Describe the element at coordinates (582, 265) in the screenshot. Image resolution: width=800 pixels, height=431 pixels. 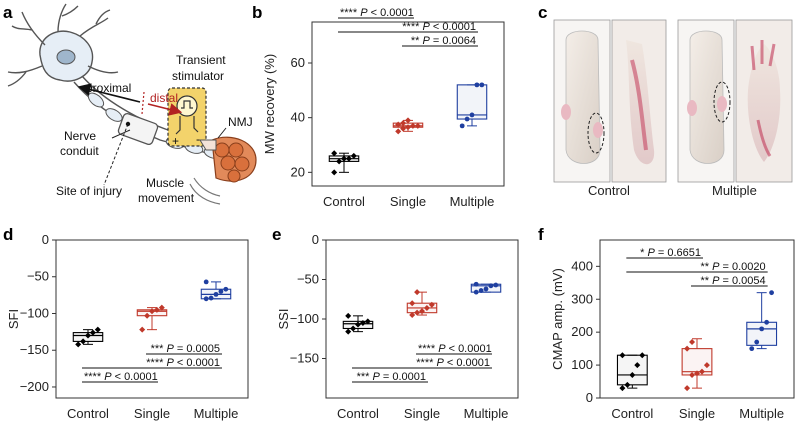
I see `y-tick-label: 400` at that location.